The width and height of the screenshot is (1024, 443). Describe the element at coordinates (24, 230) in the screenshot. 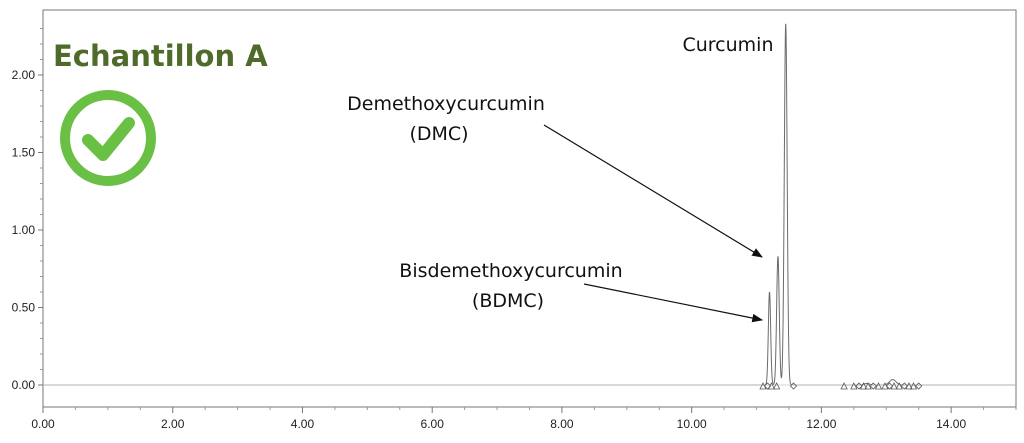

I see `y-tick-label: 1.00` at that location.